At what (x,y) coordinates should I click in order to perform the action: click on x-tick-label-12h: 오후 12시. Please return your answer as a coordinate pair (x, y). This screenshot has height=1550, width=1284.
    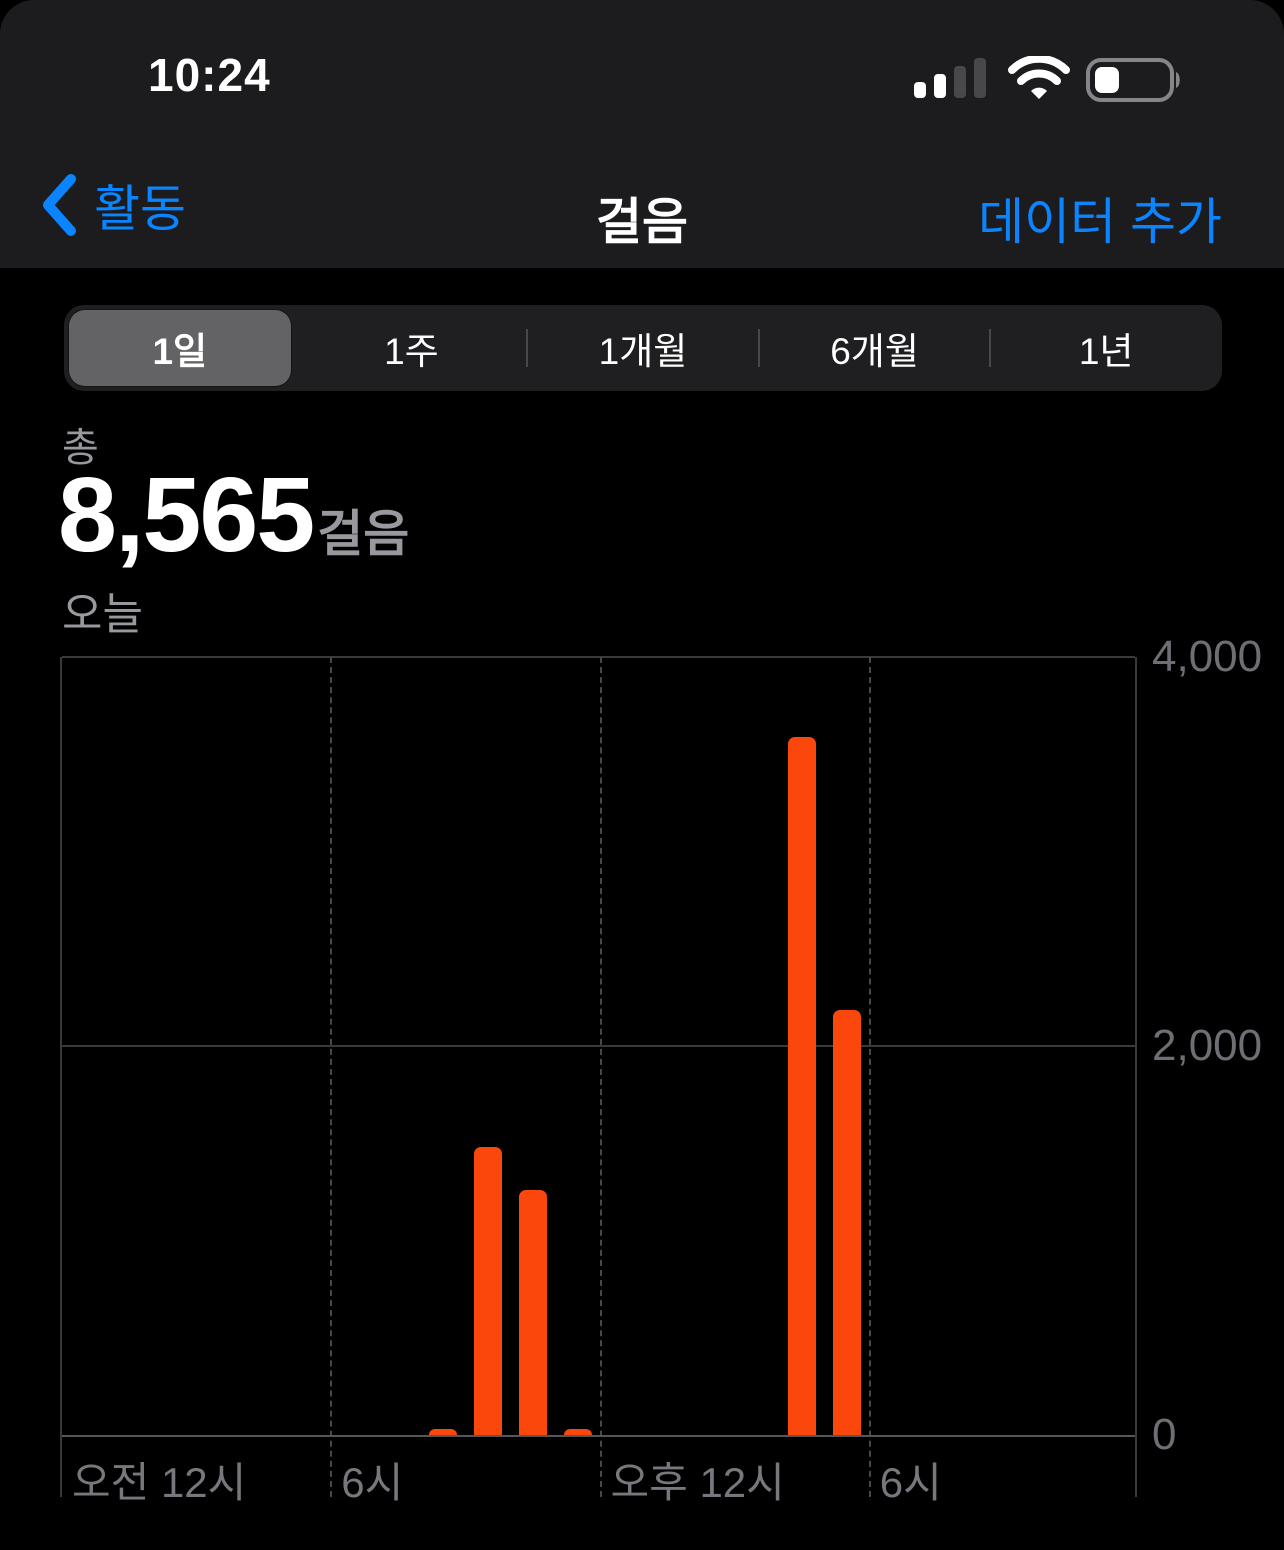
    Looking at the image, I should click on (697, 1482).